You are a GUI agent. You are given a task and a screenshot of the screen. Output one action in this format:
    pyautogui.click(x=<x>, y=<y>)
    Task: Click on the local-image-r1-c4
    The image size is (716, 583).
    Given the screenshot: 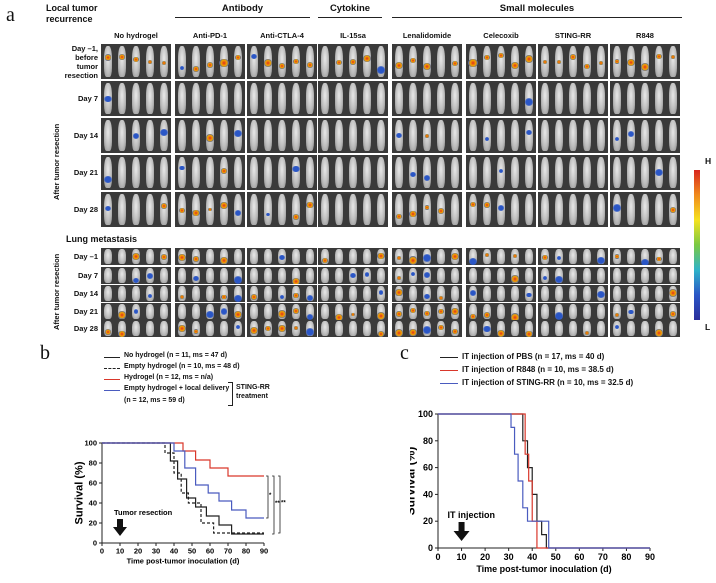 What is the action you would take?
    pyautogui.click(x=427, y=98)
    